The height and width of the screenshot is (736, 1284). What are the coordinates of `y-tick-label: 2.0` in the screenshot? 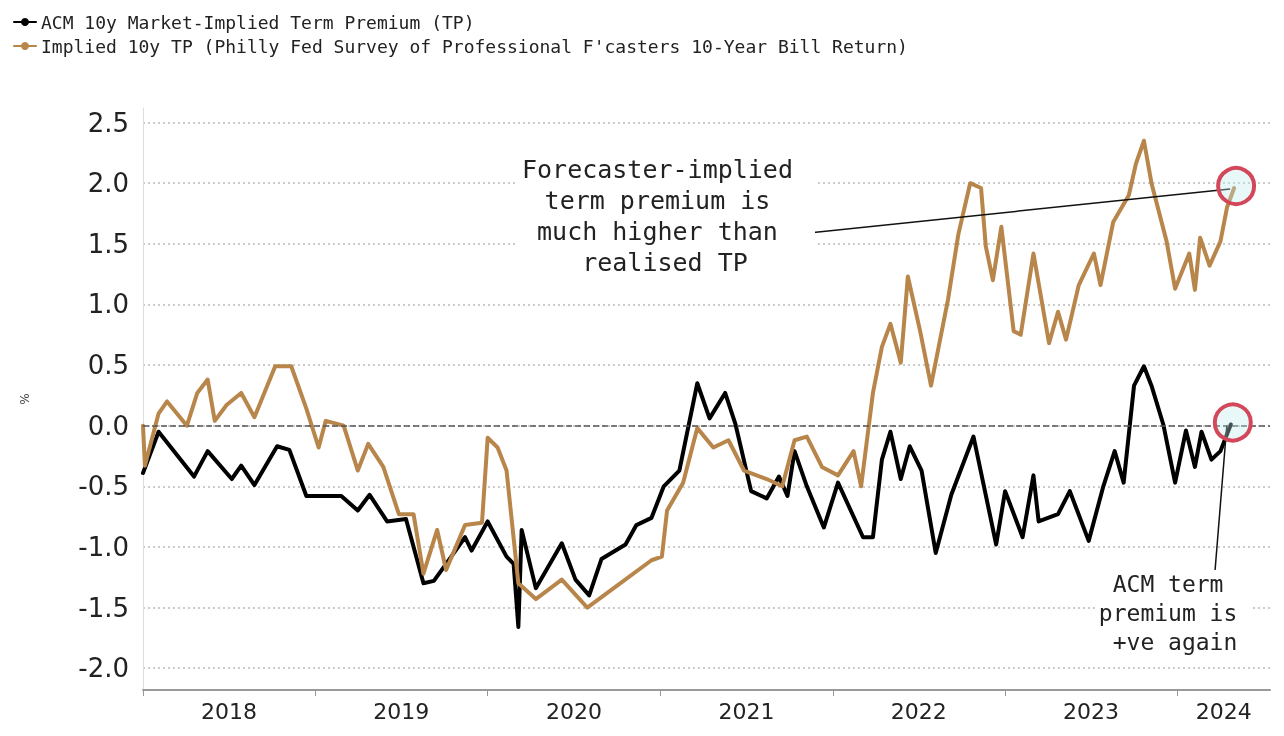 It's located at (108, 183).